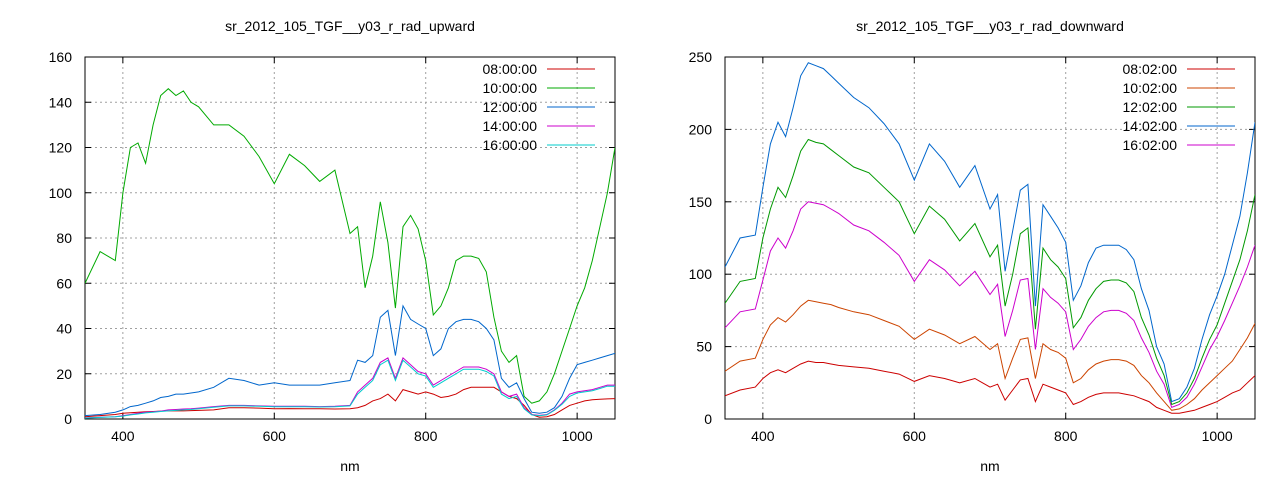 The image size is (1280, 485). I want to click on y-tick-label: 250, so click(701, 57).